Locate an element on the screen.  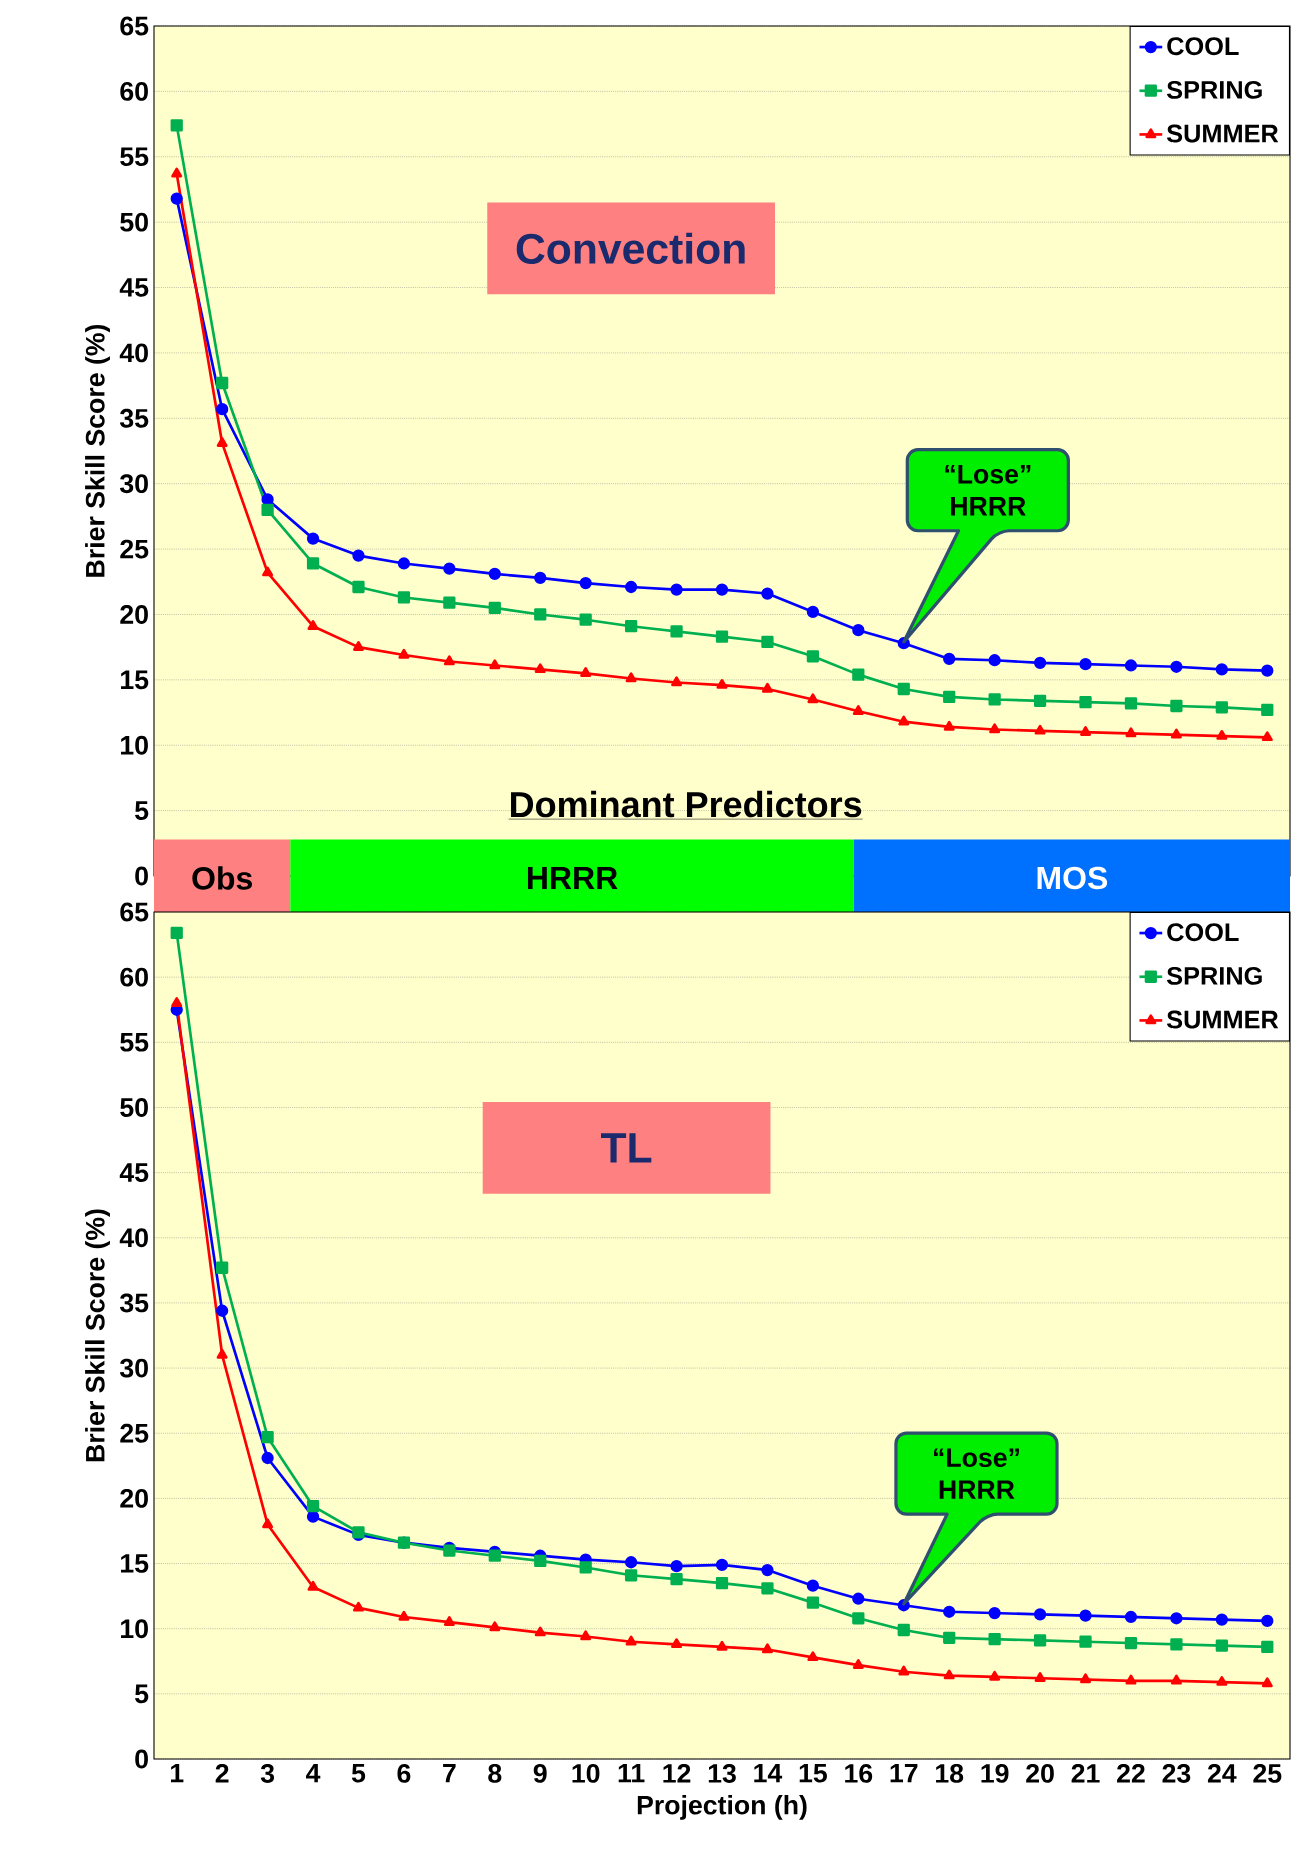
x-tick-label: 24 is located at coordinates (1222, 1773).